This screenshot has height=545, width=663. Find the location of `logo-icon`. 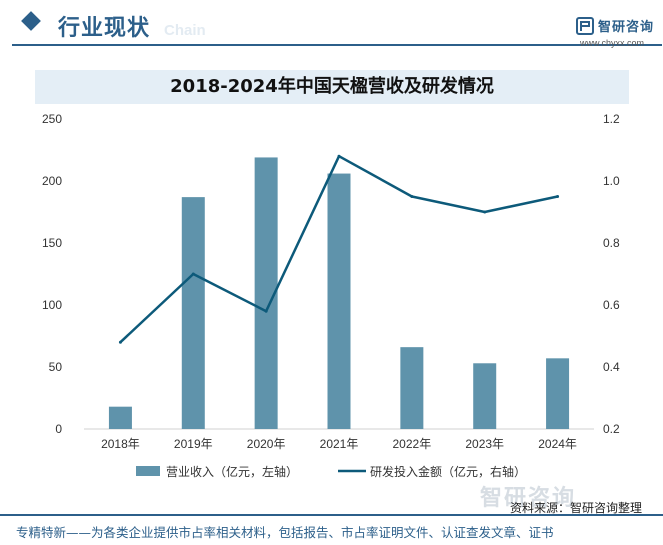

logo-icon is located at coordinates (585, 26).